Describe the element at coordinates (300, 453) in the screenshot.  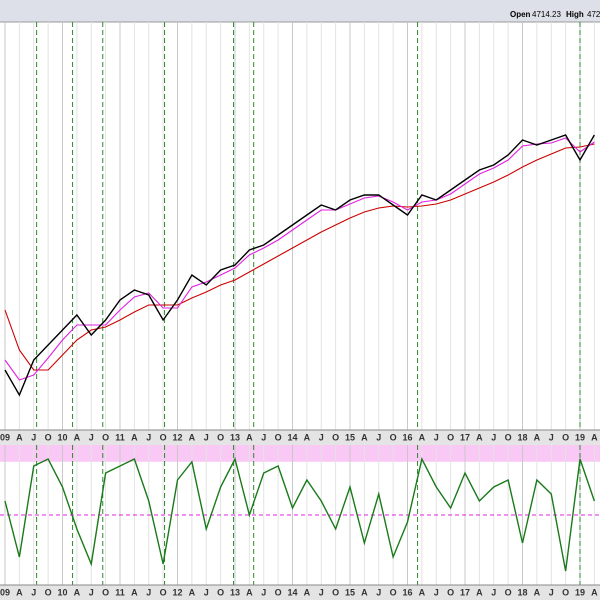
I see `overbought-band` at that location.